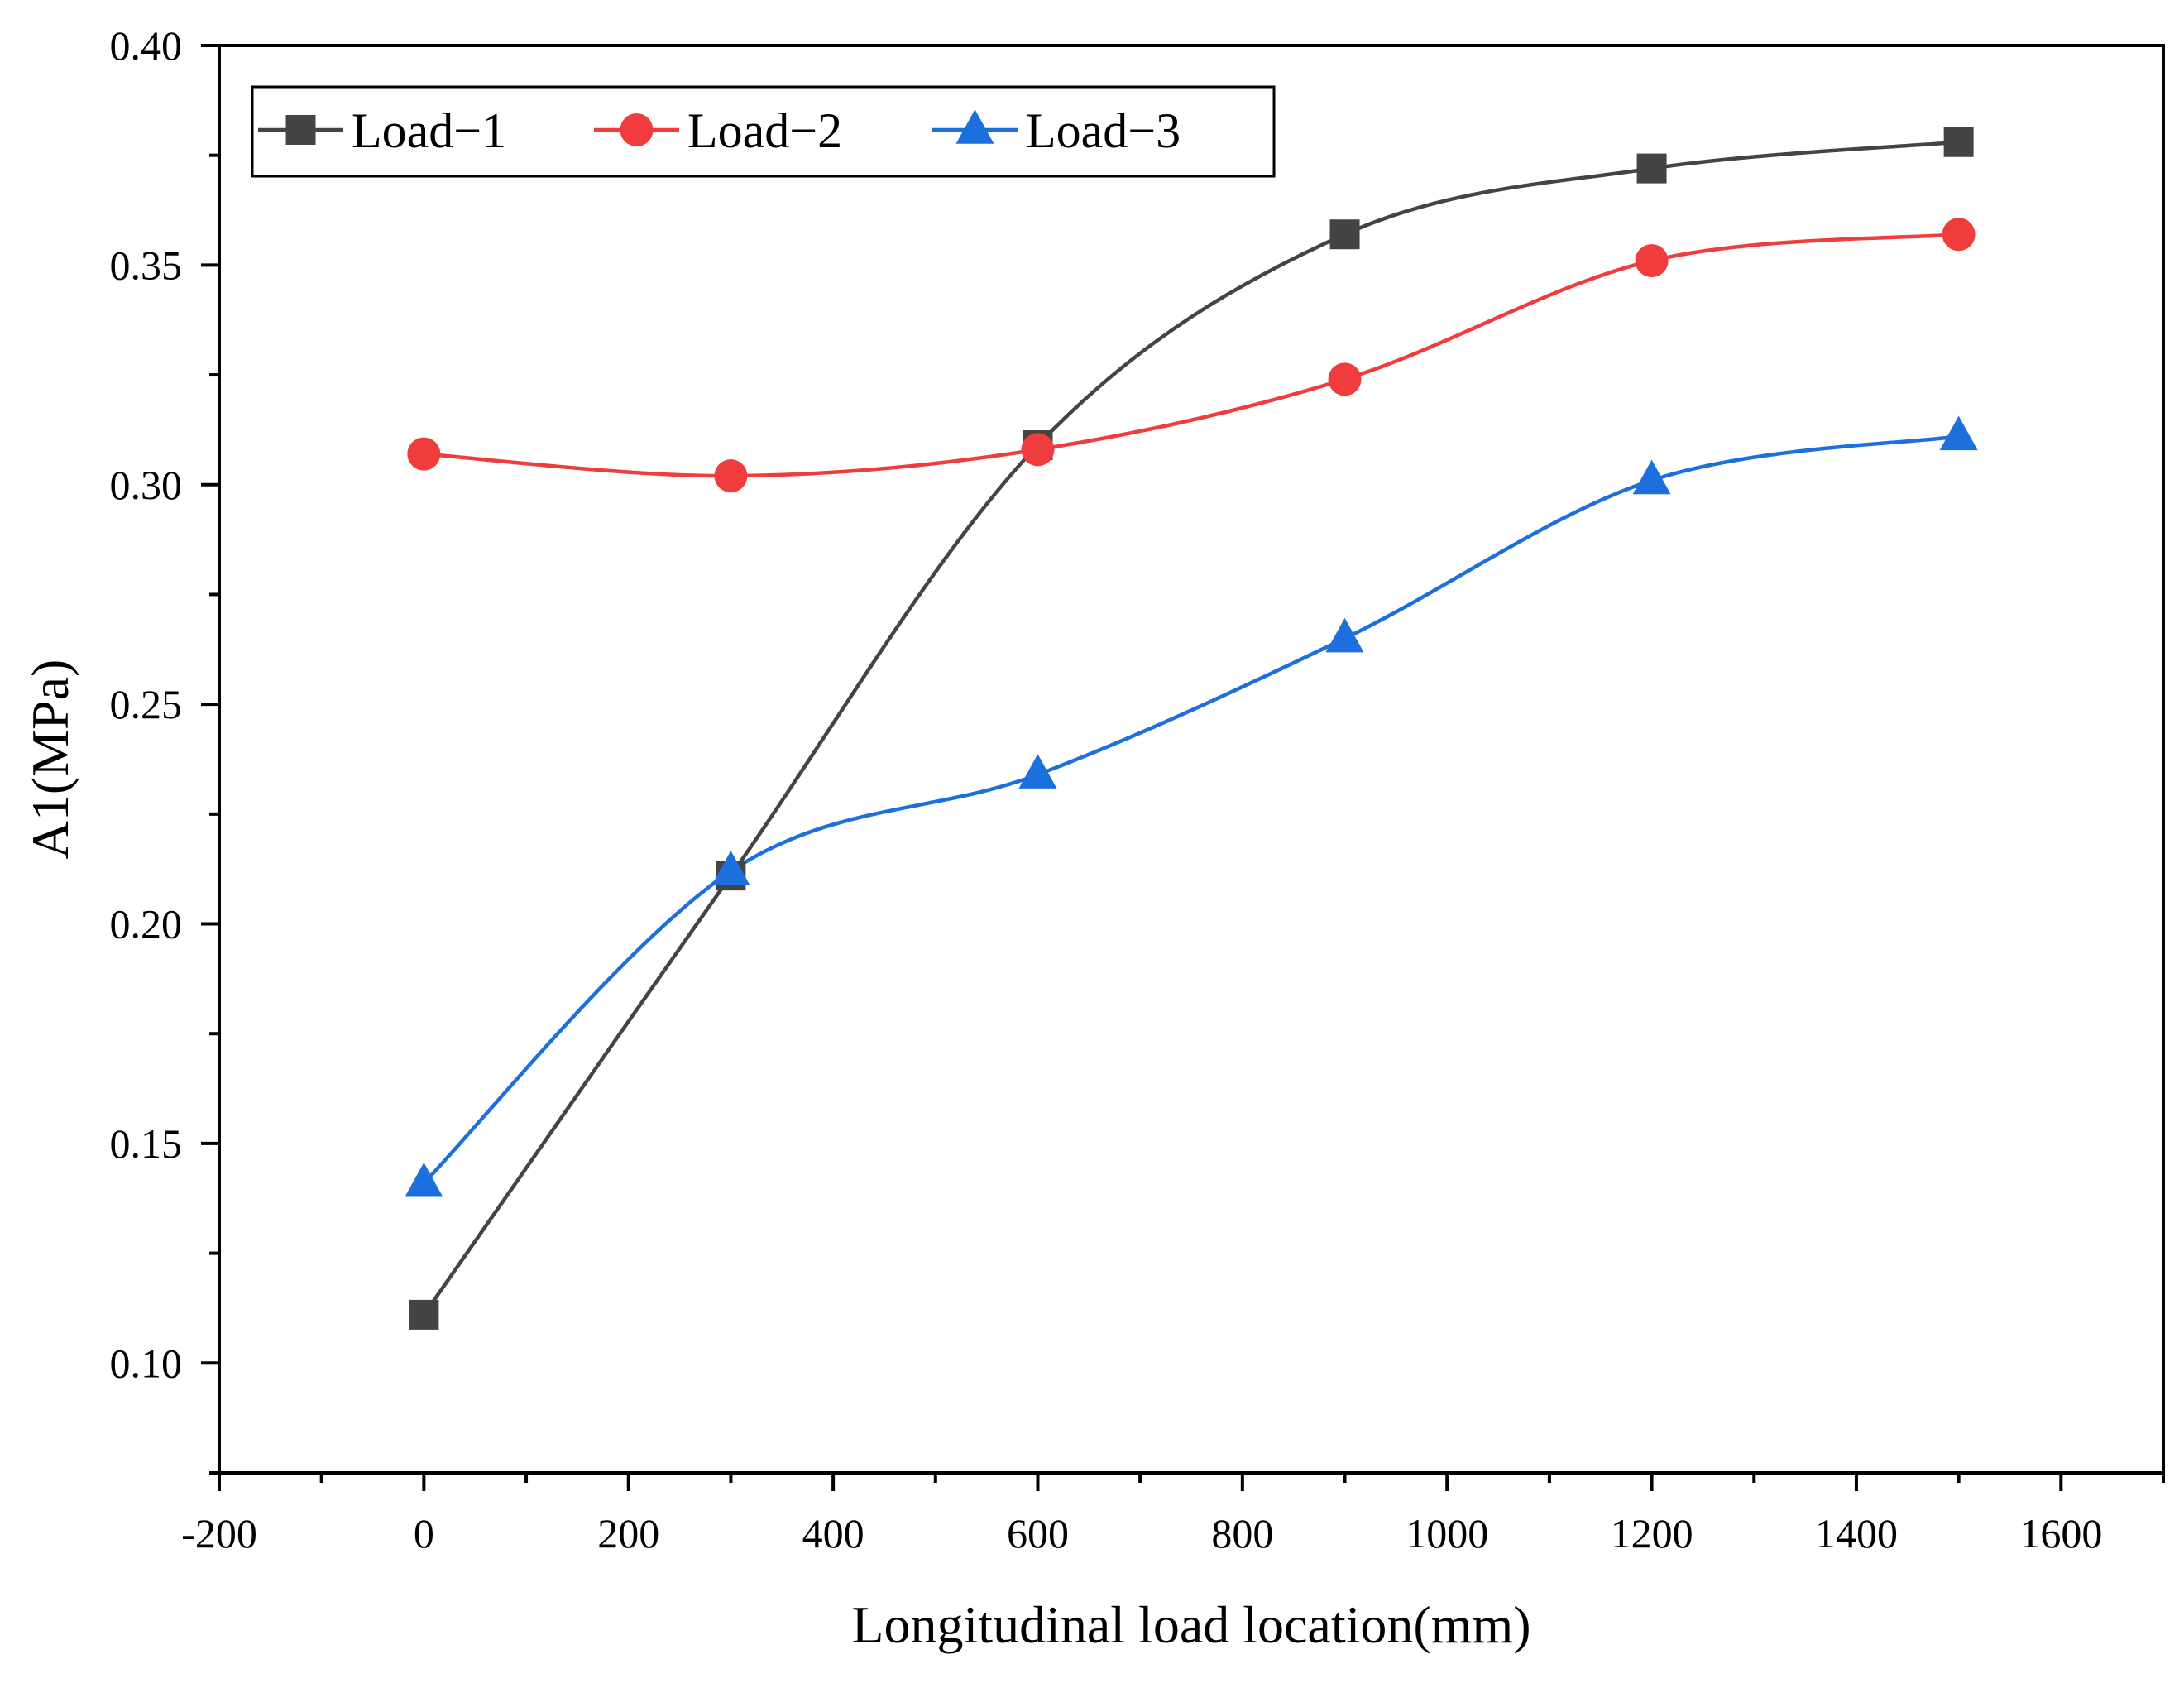 This screenshot has height=1688, width=2184. Describe the element at coordinates (429, 130) in the screenshot. I see `legend-label-load-1: Load−1` at that location.